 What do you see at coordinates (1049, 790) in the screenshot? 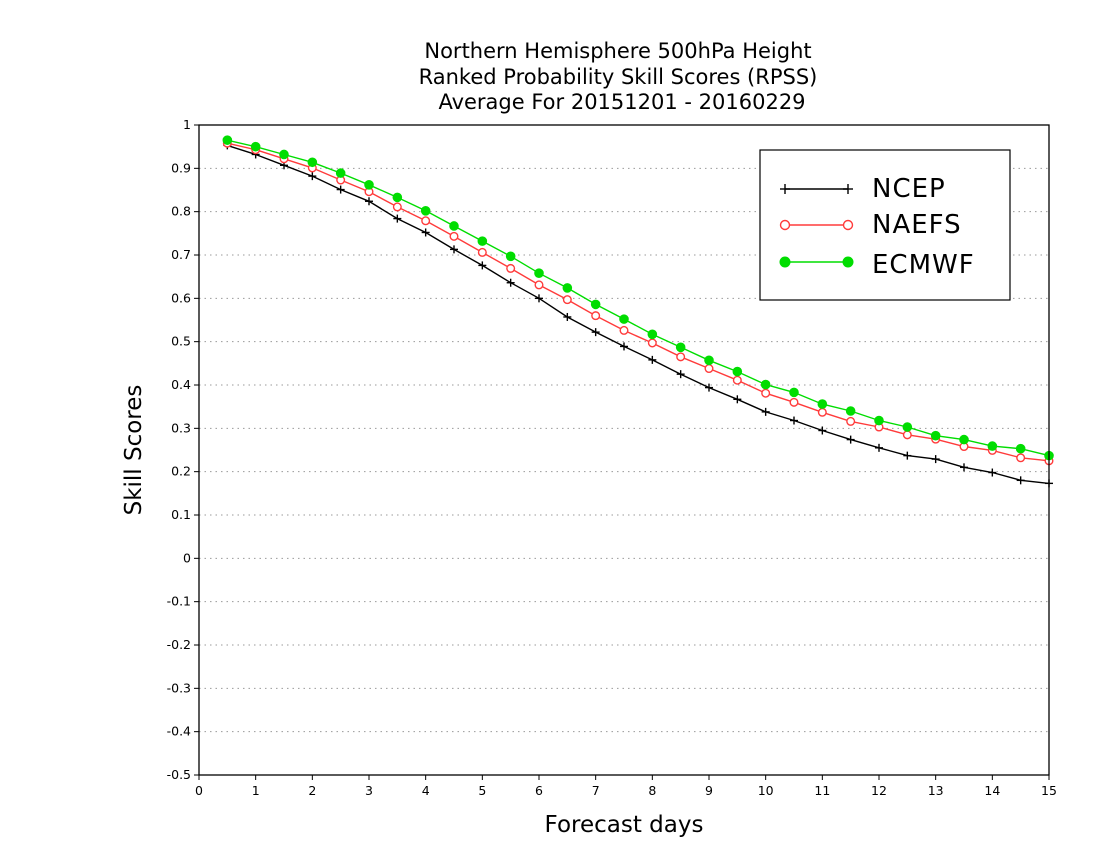
I see `x-tick-label: 15` at bounding box center [1049, 790].